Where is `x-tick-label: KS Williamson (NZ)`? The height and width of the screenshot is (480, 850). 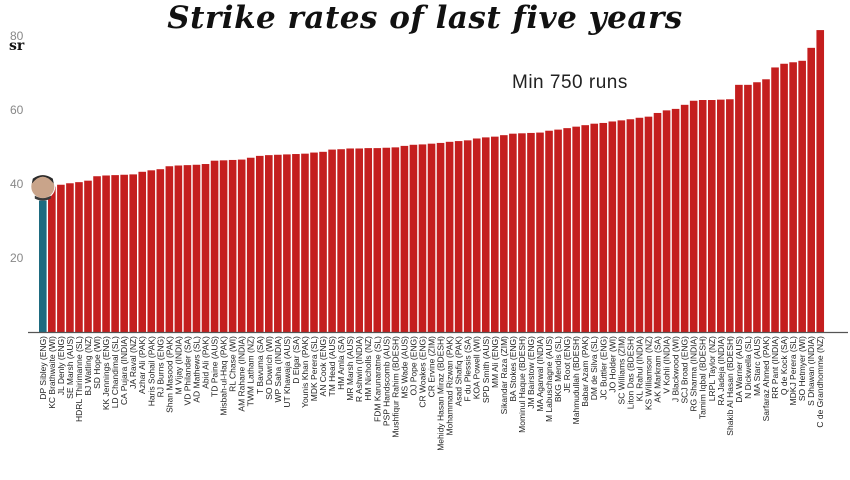
x-tick-label: KS Williamson (NZ) is located at coordinates (648, 373).